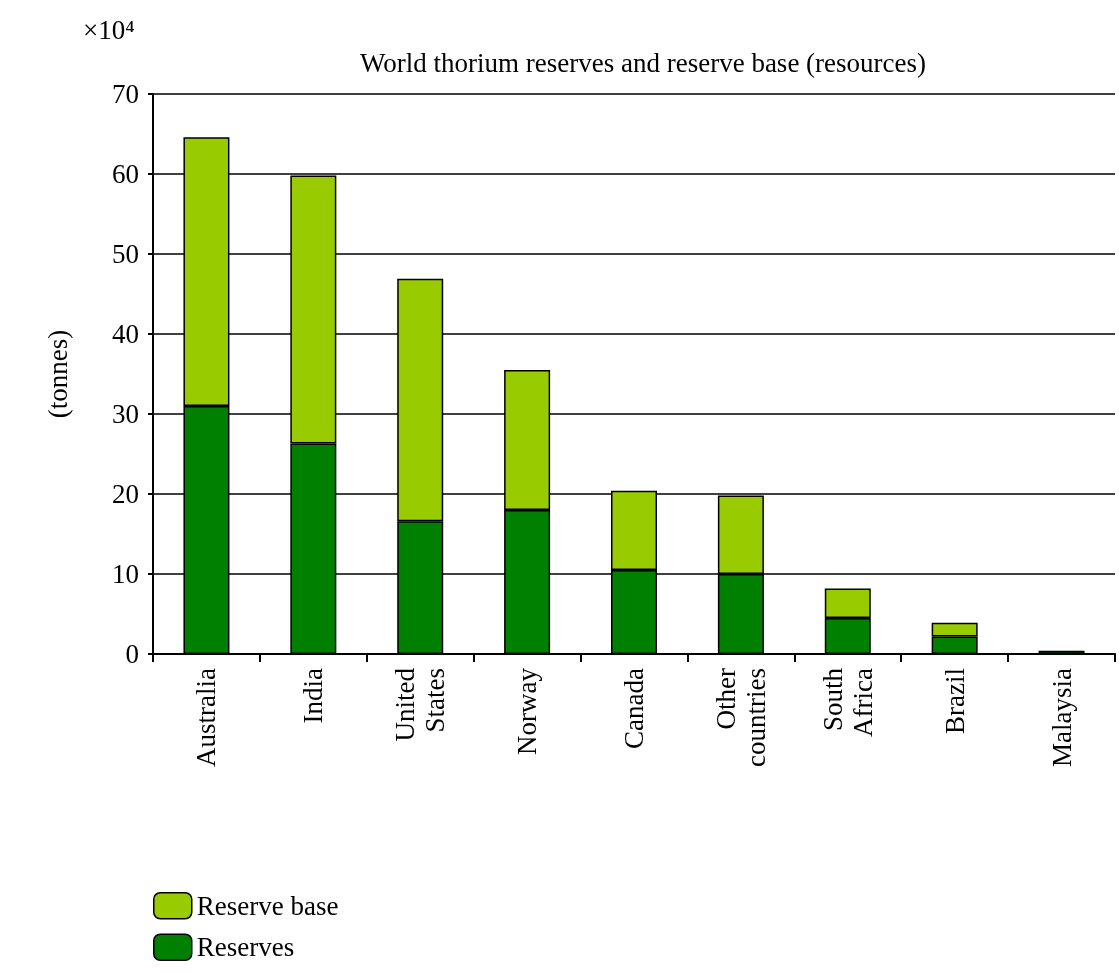 The height and width of the screenshot is (972, 1119). Describe the element at coordinates (740, 717) in the screenshot. I see `x-tick-label: Other countries` at that location.